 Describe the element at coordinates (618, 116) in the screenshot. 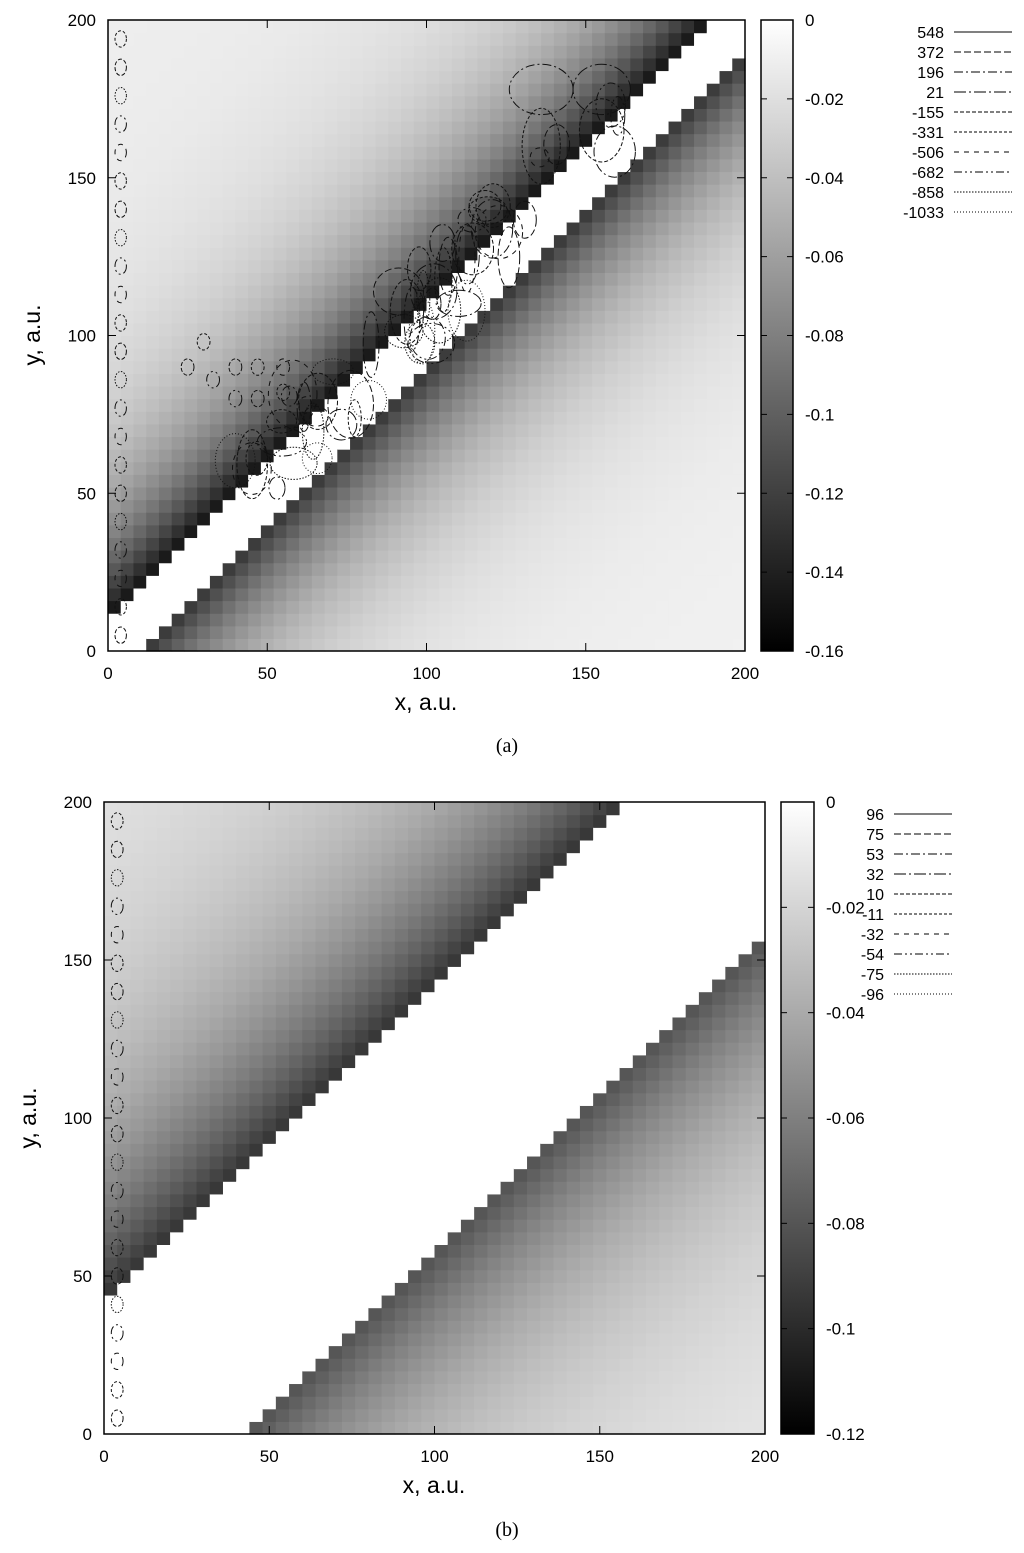

I see `contour-line` at that location.